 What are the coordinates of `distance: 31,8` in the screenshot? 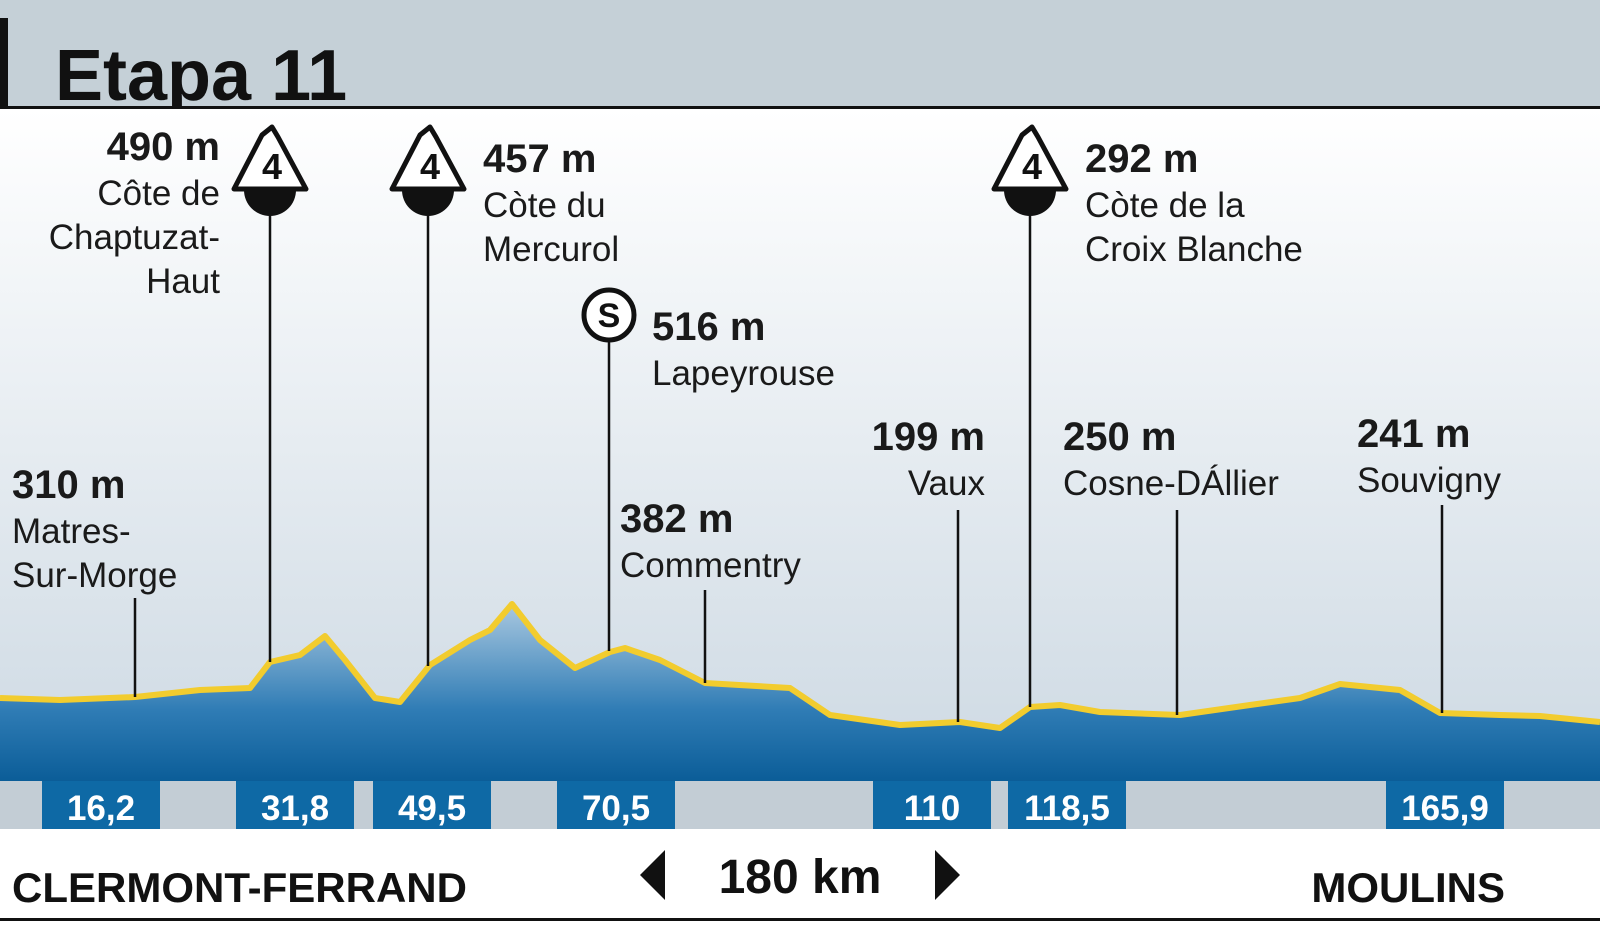 It's located at (295, 808).